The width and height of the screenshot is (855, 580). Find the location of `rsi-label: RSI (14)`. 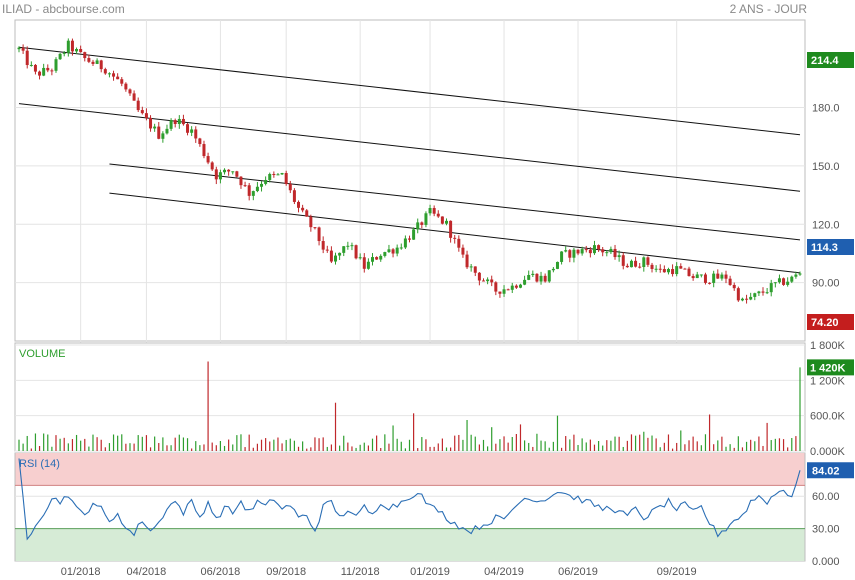

rsi-label: RSI (14) is located at coordinates (39, 464).